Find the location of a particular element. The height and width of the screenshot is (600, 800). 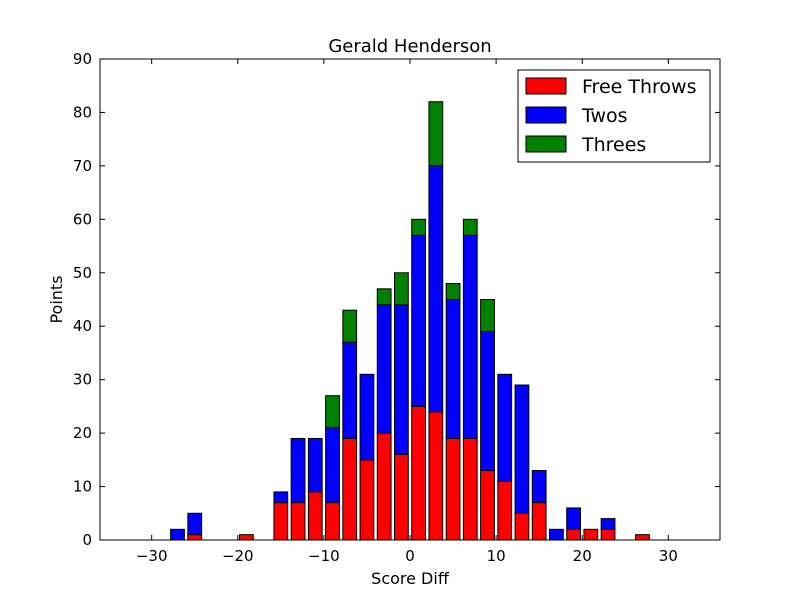

y-tick-label: 0 is located at coordinates (87, 540).